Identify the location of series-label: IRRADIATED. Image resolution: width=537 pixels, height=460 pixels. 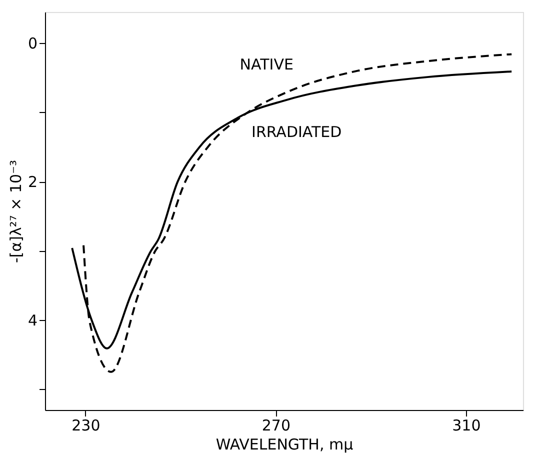
(297, 131).